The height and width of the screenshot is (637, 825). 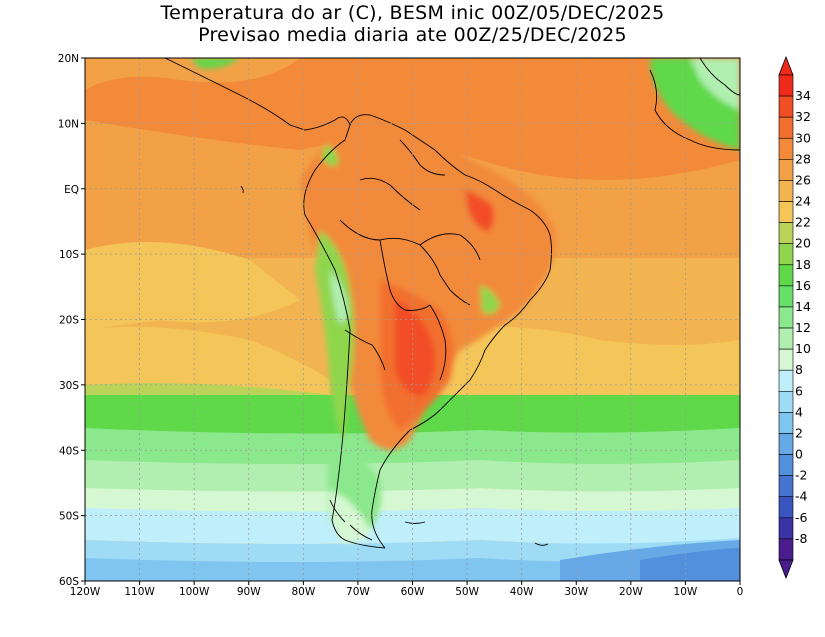 What do you see at coordinates (803, 222) in the screenshot?
I see `colorbar-label: 22` at bounding box center [803, 222].